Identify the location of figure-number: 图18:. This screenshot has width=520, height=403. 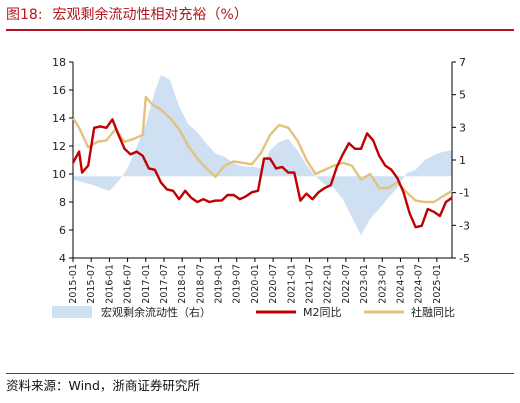
(24, 15).